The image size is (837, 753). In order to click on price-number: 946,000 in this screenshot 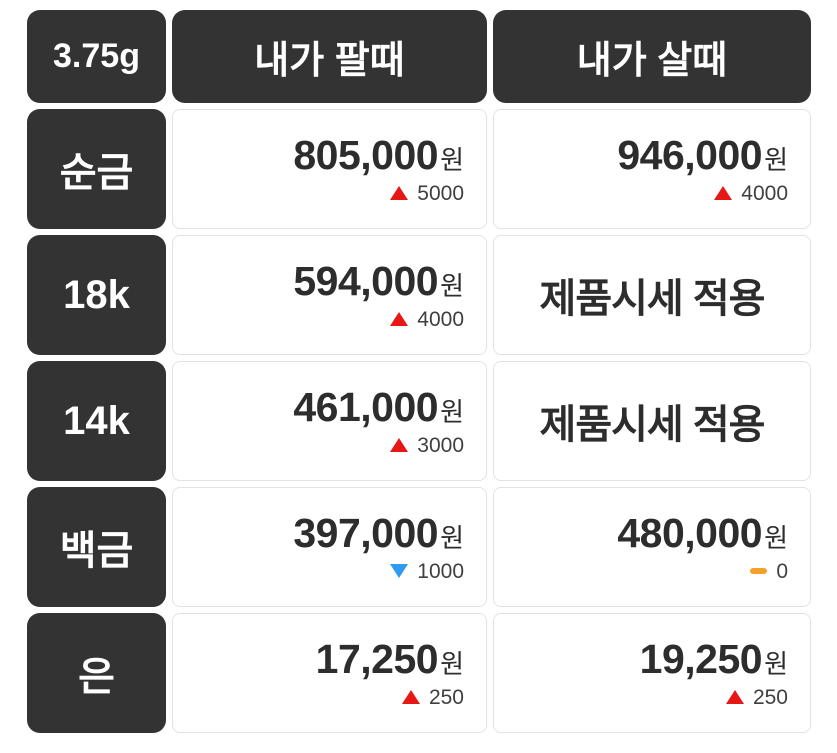, I will do `click(690, 154)`.